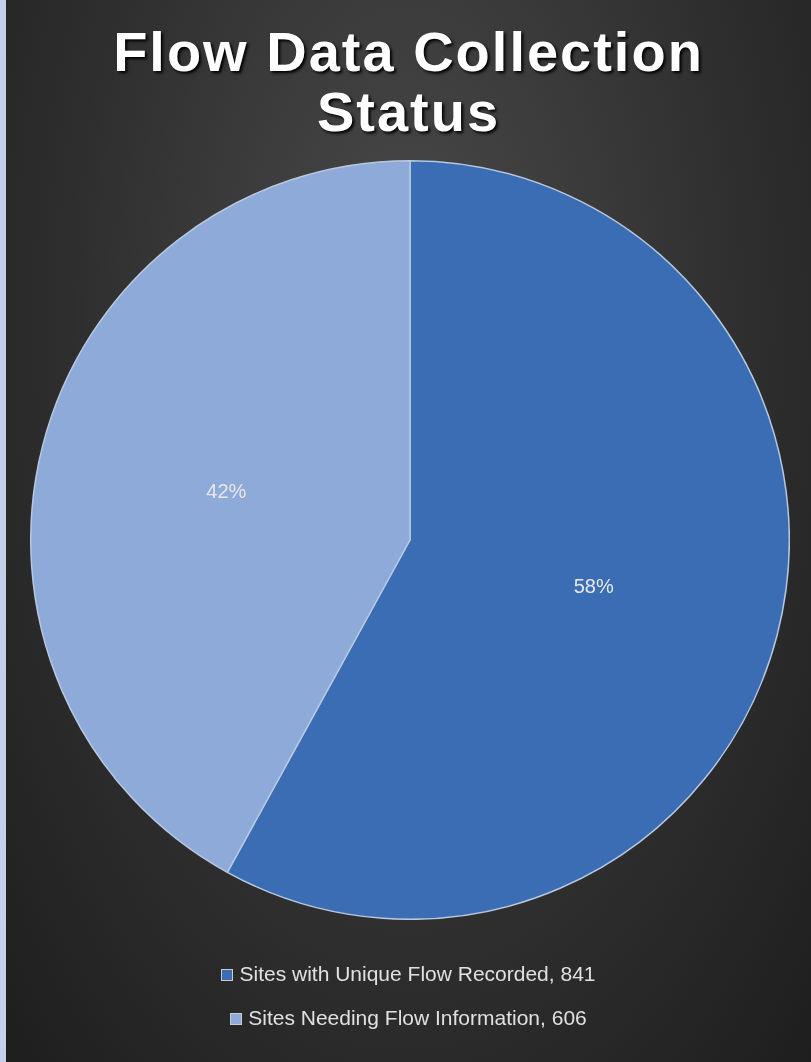  I want to click on legend-label: Sites Needing Flow Information, 606, so click(417, 1017).